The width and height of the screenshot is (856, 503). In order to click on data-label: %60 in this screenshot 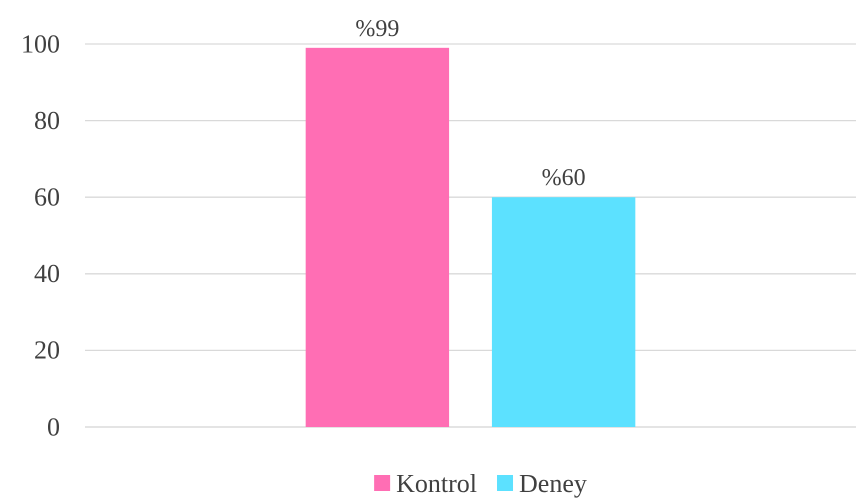, I will do `click(564, 178)`.